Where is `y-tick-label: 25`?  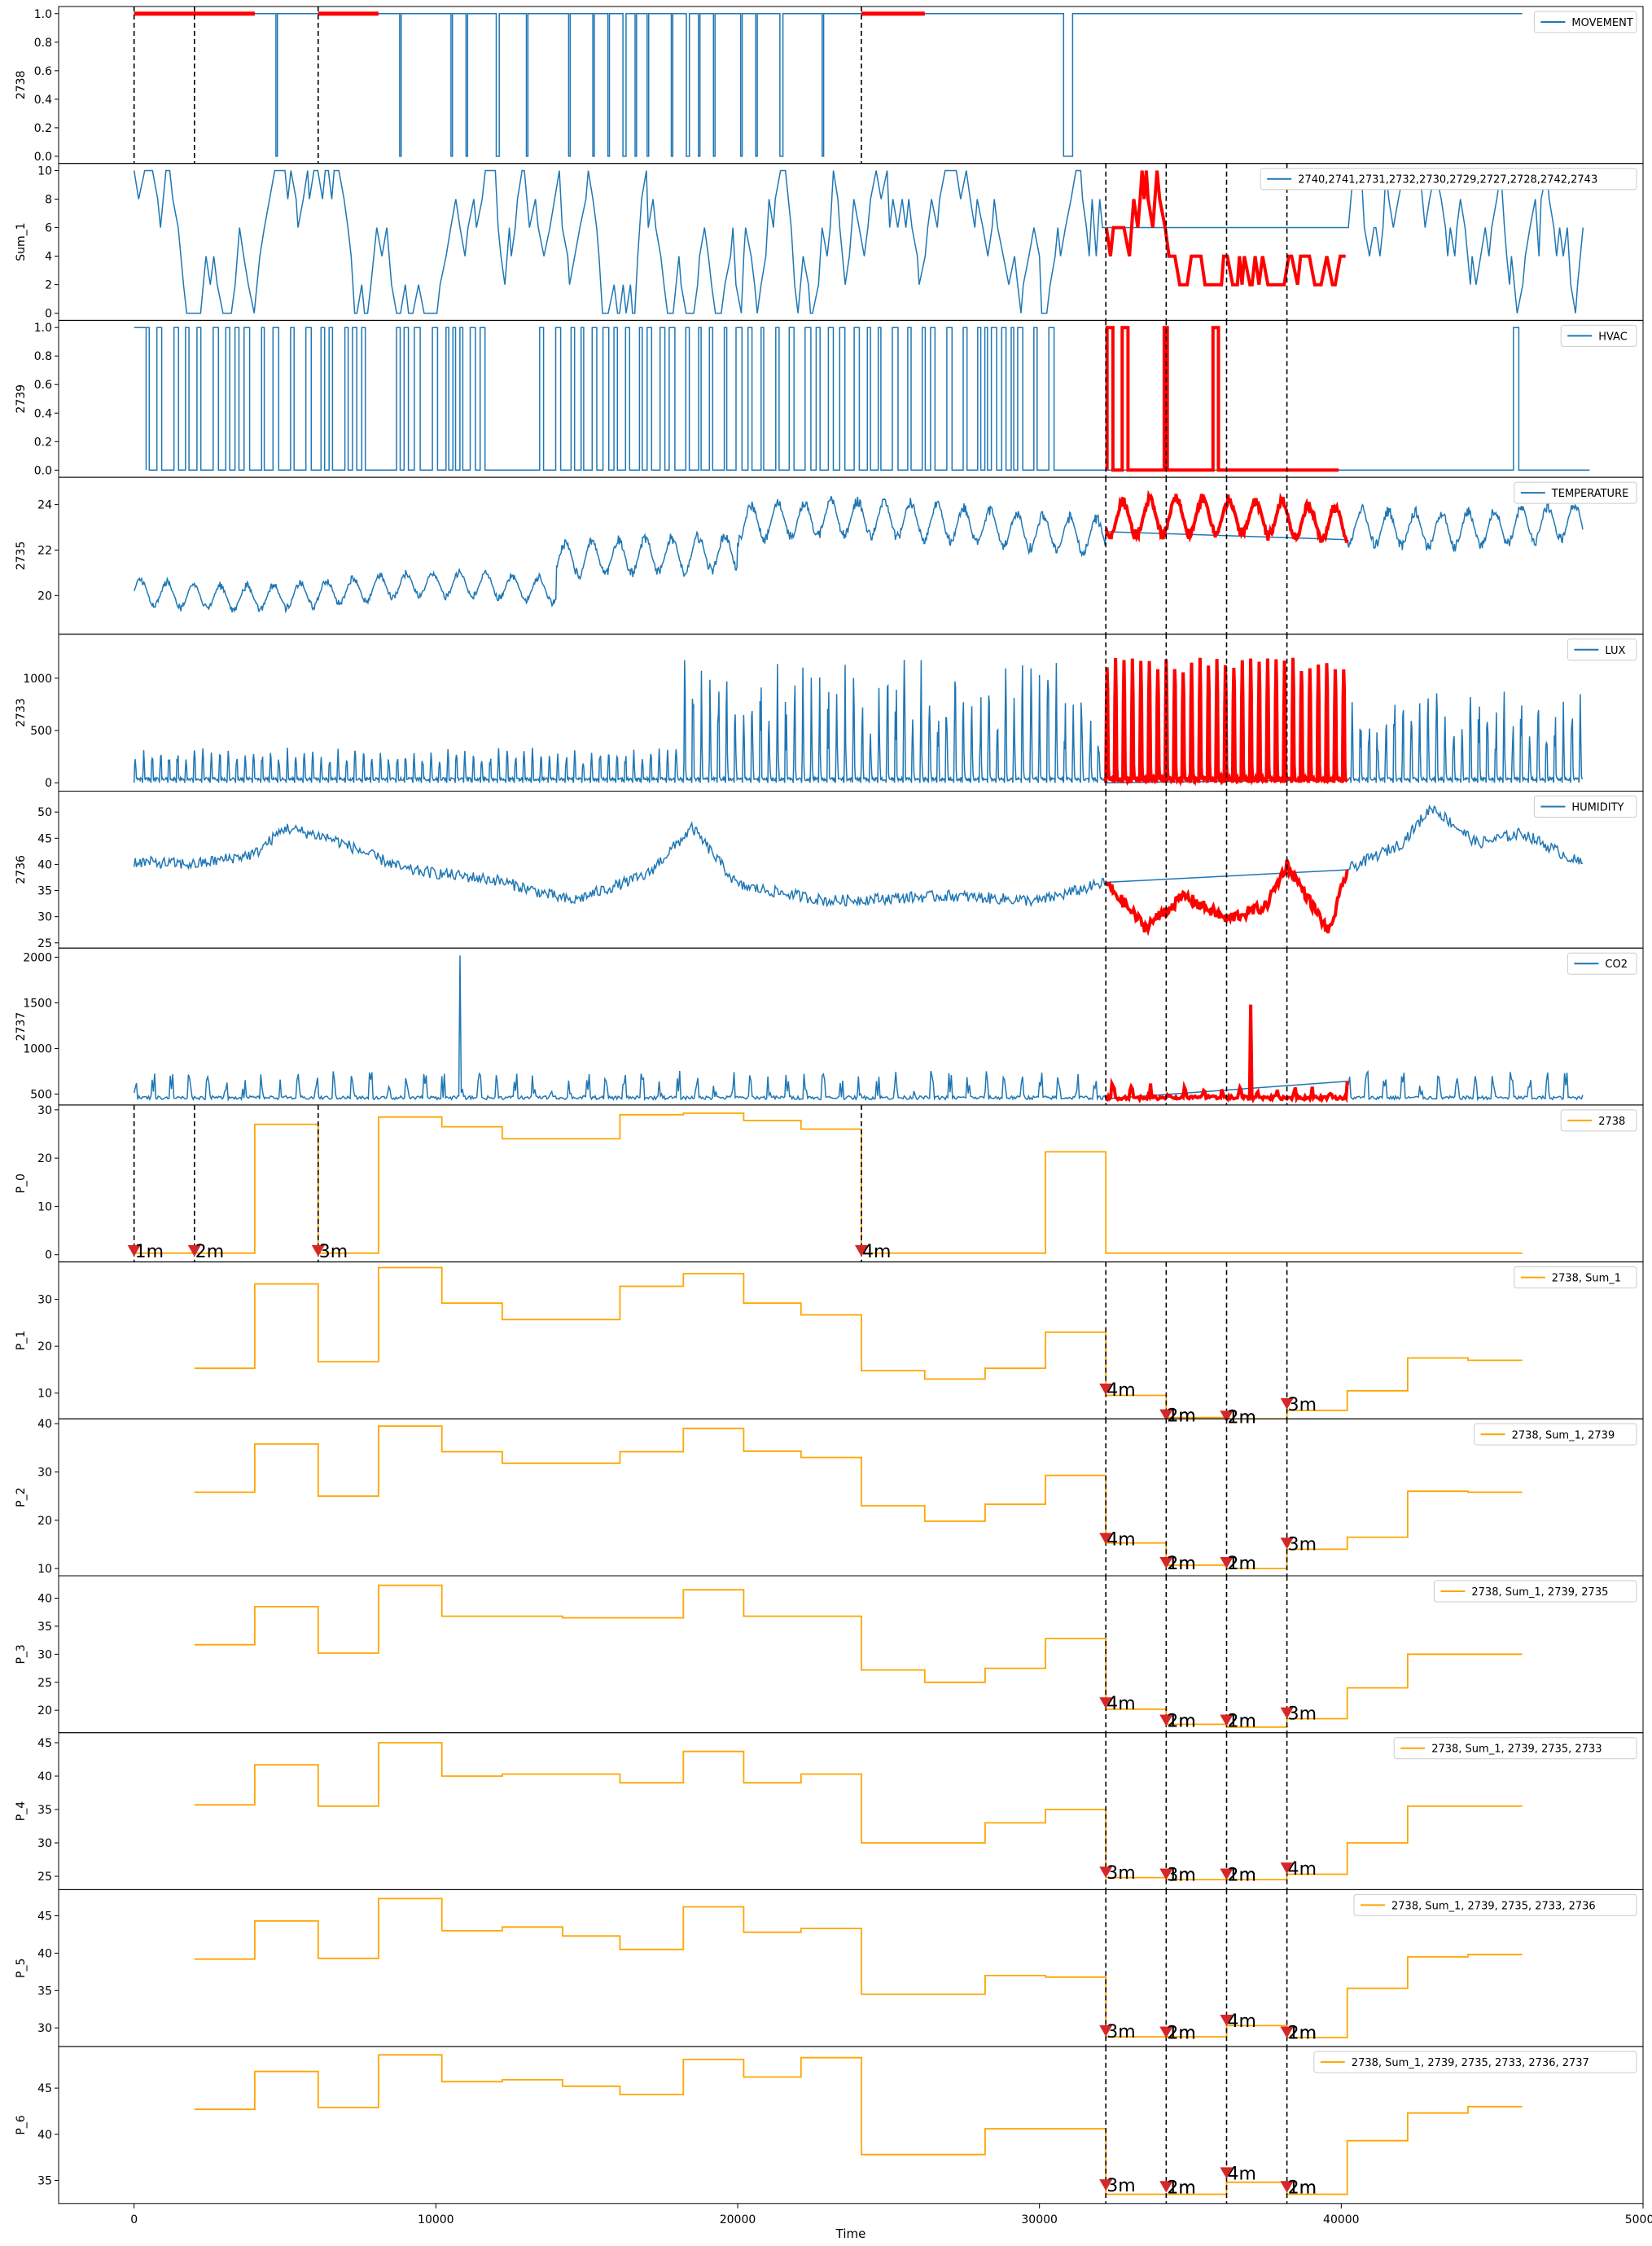 y-tick-label: 25 is located at coordinates (44, 944).